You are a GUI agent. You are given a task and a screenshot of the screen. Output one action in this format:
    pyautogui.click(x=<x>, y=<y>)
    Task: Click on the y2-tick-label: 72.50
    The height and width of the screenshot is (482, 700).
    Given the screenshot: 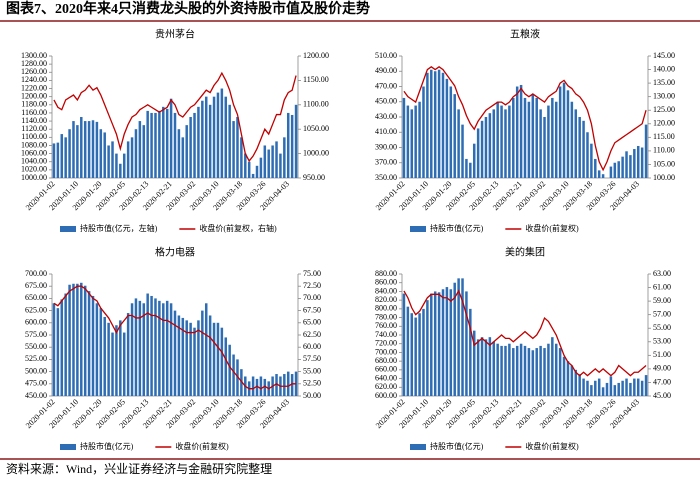 What is the action you would take?
    pyautogui.click(x=312, y=285)
    